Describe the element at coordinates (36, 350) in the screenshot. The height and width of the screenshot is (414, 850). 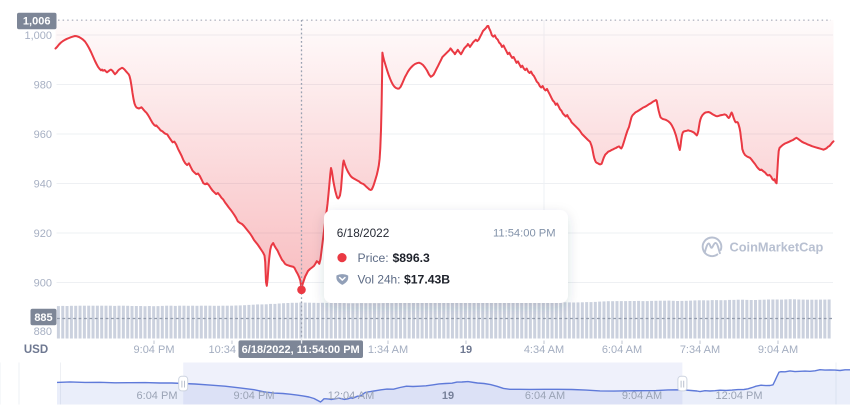
I see `svg-text: USD` at that location.